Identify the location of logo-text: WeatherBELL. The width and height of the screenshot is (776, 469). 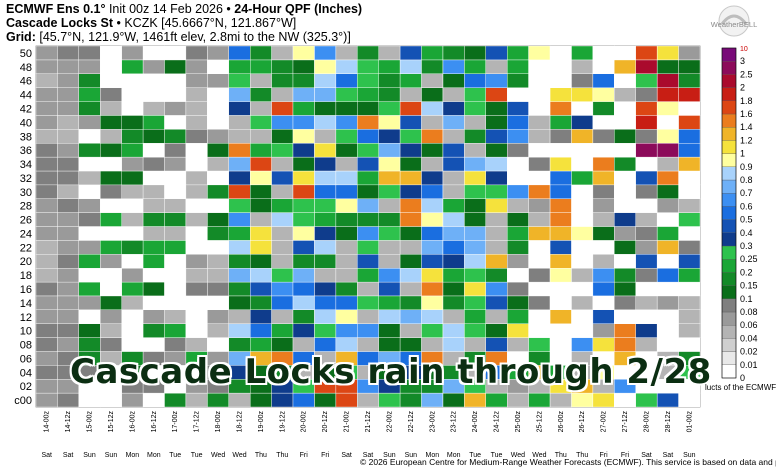
(734, 24).